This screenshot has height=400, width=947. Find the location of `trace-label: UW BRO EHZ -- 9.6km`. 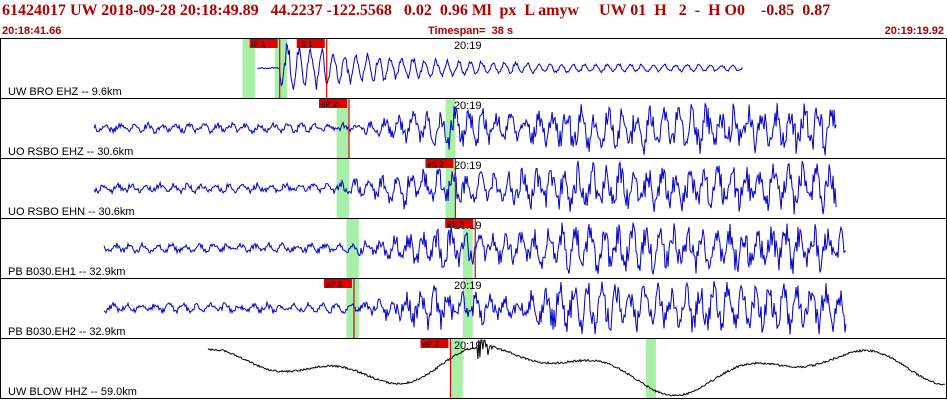

trace-label: UW BRO EHZ -- 9.6km is located at coordinates (65, 92).